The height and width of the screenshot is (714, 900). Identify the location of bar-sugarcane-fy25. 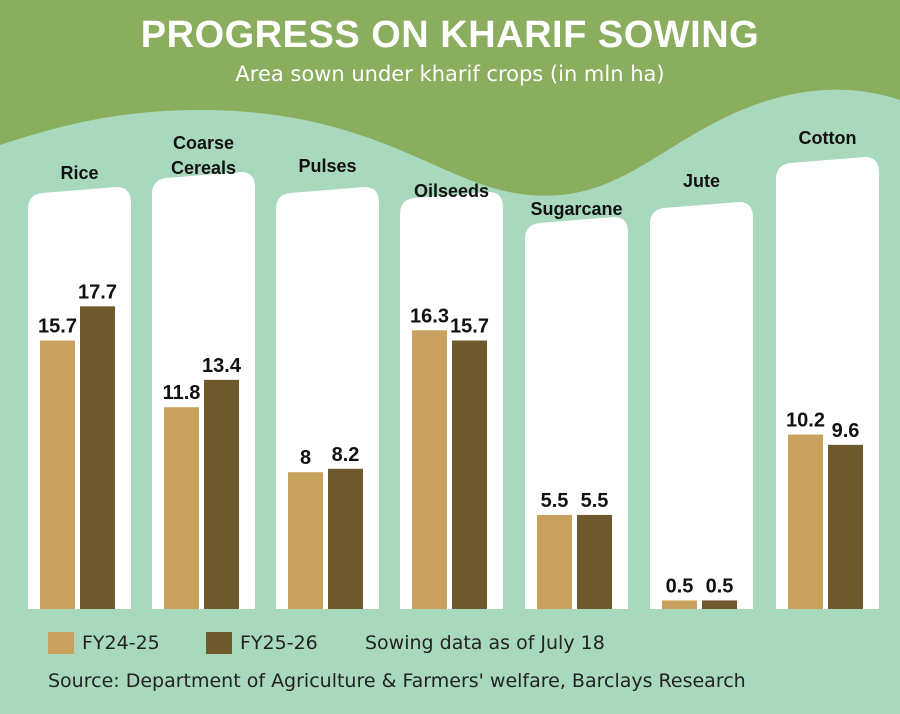
(594, 561).